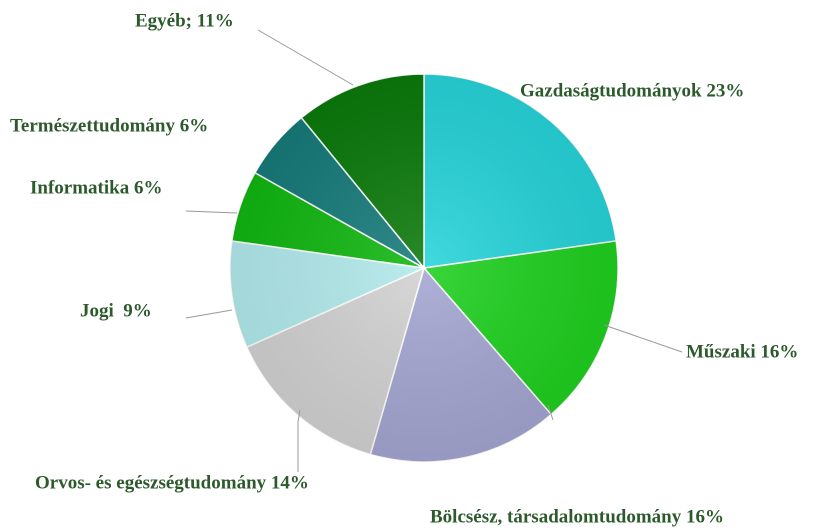  What do you see at coordinates (172, 482) in the screenshot?
I see `data-label: Orvos- és egészségtudomány 14%` at bounding box center [172, 482].